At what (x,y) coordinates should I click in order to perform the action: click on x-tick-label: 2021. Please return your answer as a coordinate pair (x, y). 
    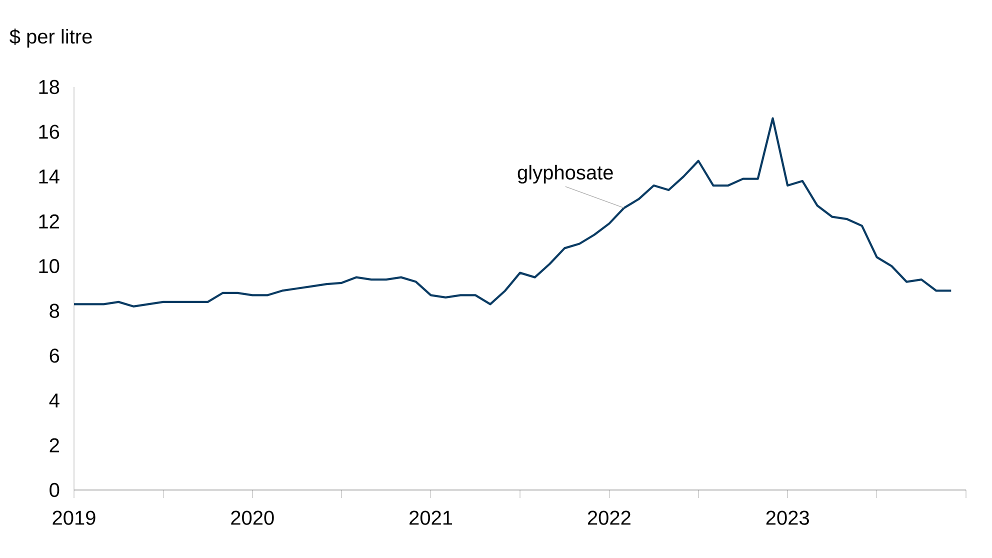
    Looking at the image, I should click on (431, 517).